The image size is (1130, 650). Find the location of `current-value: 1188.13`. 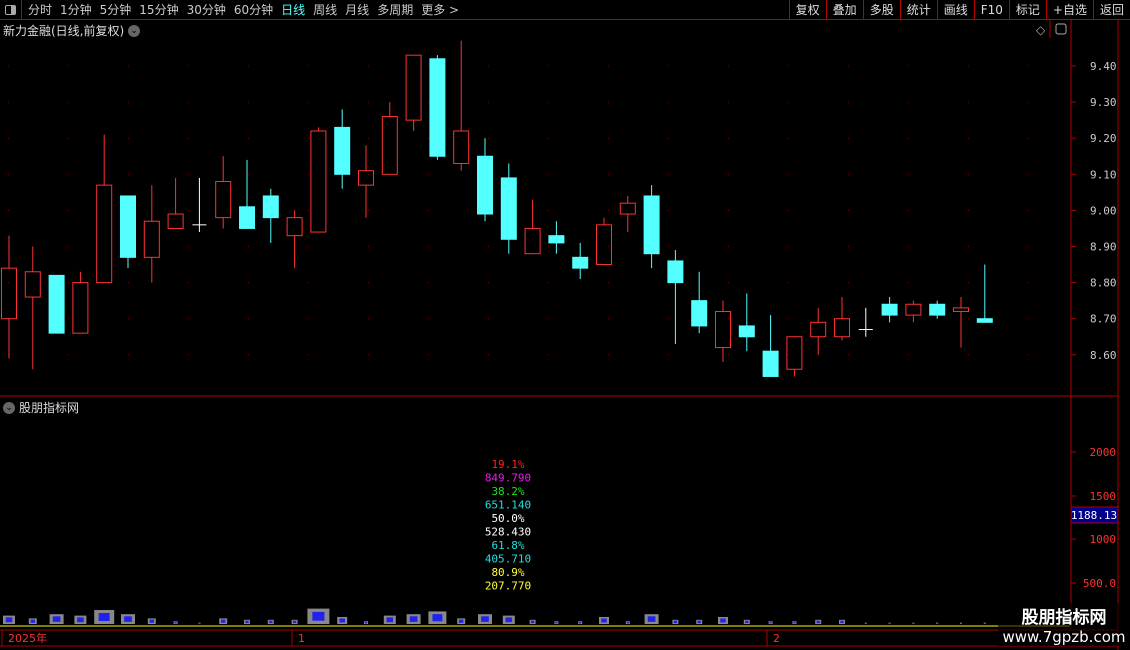

current-value: 1188.13 is located at coordinates (1094, 515).